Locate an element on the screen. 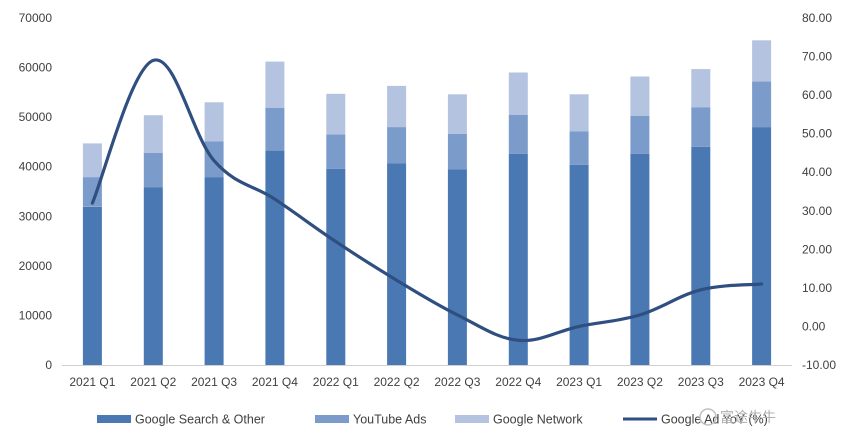 The height and width of the screenshot is (444, 863). x-tick-label: 2022 Q4 is located at coordinates (518, 382).